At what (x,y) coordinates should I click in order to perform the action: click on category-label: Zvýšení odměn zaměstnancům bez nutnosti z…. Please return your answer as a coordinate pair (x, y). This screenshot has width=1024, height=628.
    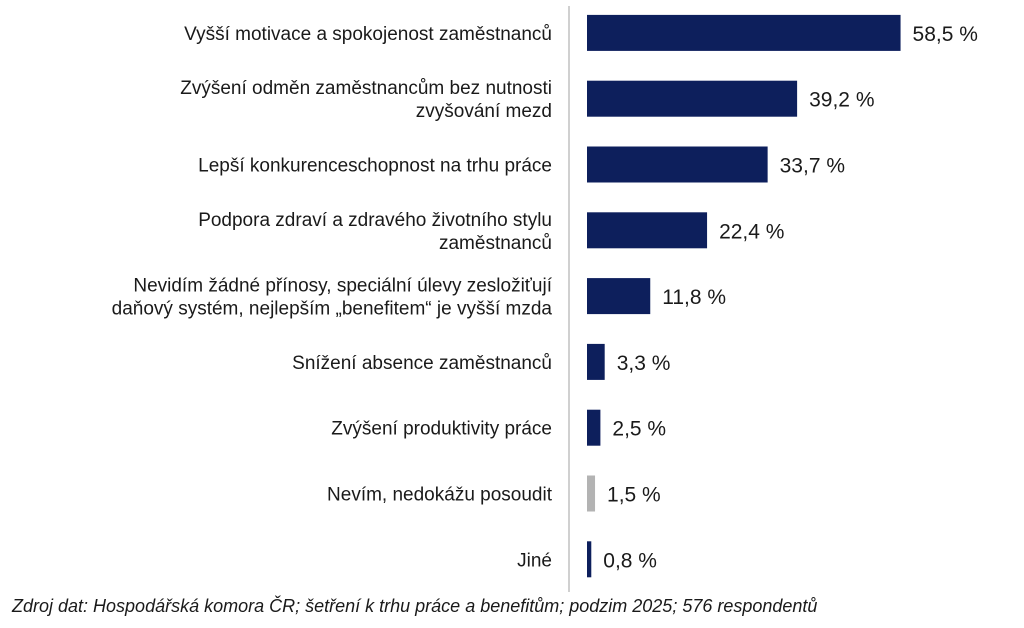
    Looking at the image, I should click on (366, 100).